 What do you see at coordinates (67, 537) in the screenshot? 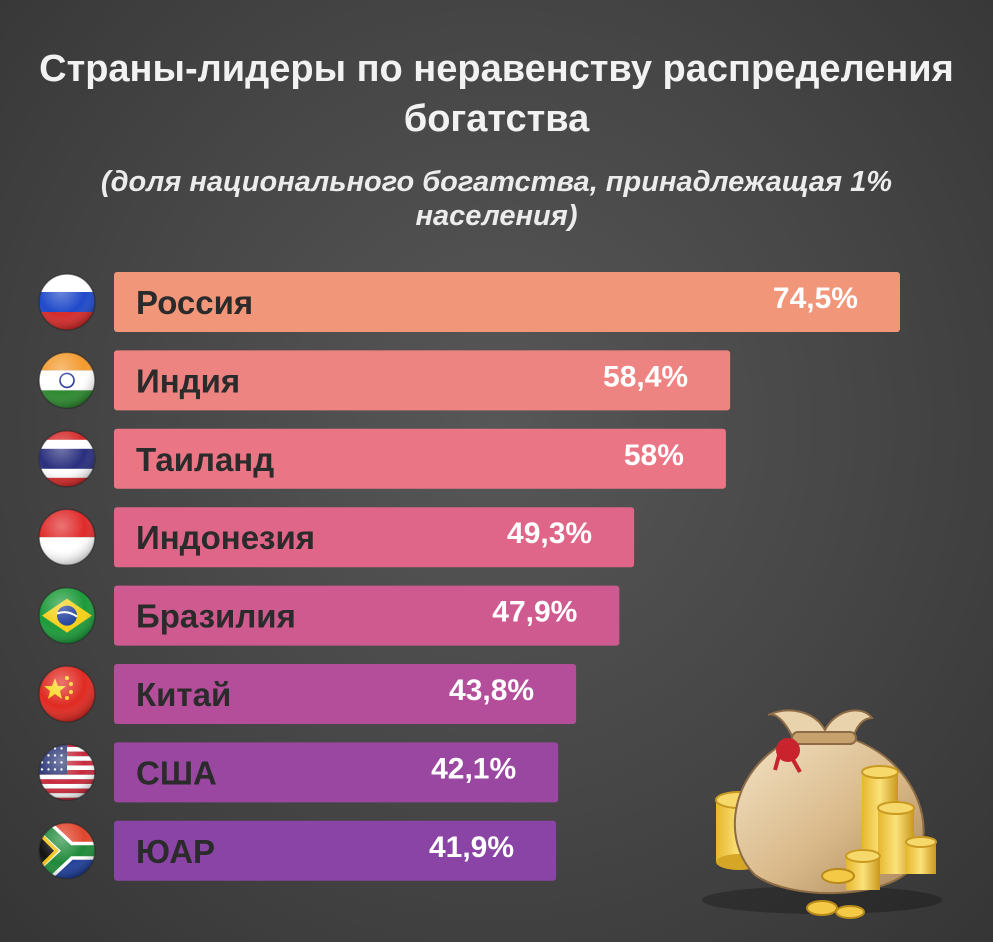
I see `indonesia-flag-icon` at bounding box center [67, 537].